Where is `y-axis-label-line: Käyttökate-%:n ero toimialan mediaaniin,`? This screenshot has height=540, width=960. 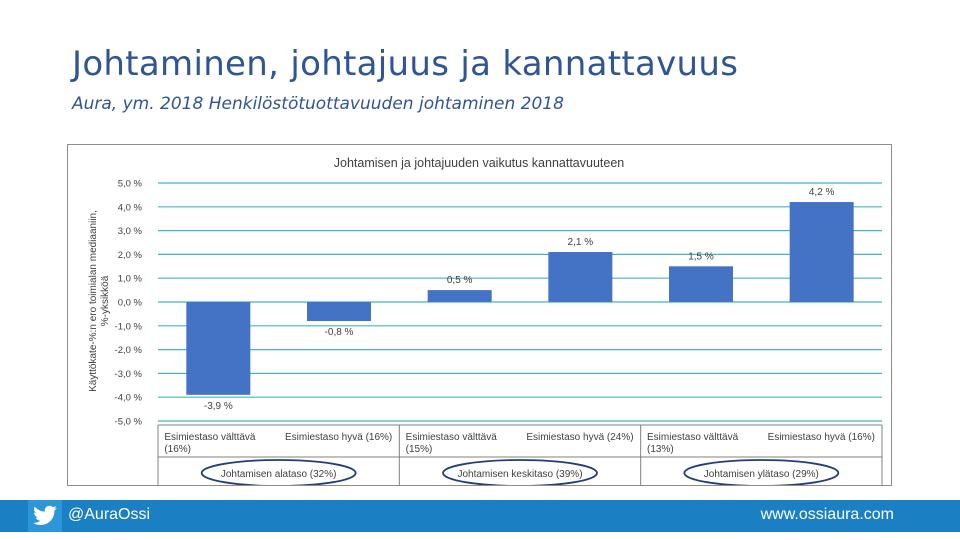
y-axis-label-line: Käyttökate-%:n ero toimialan mediaaniin, is located at coordinates (93, 301).